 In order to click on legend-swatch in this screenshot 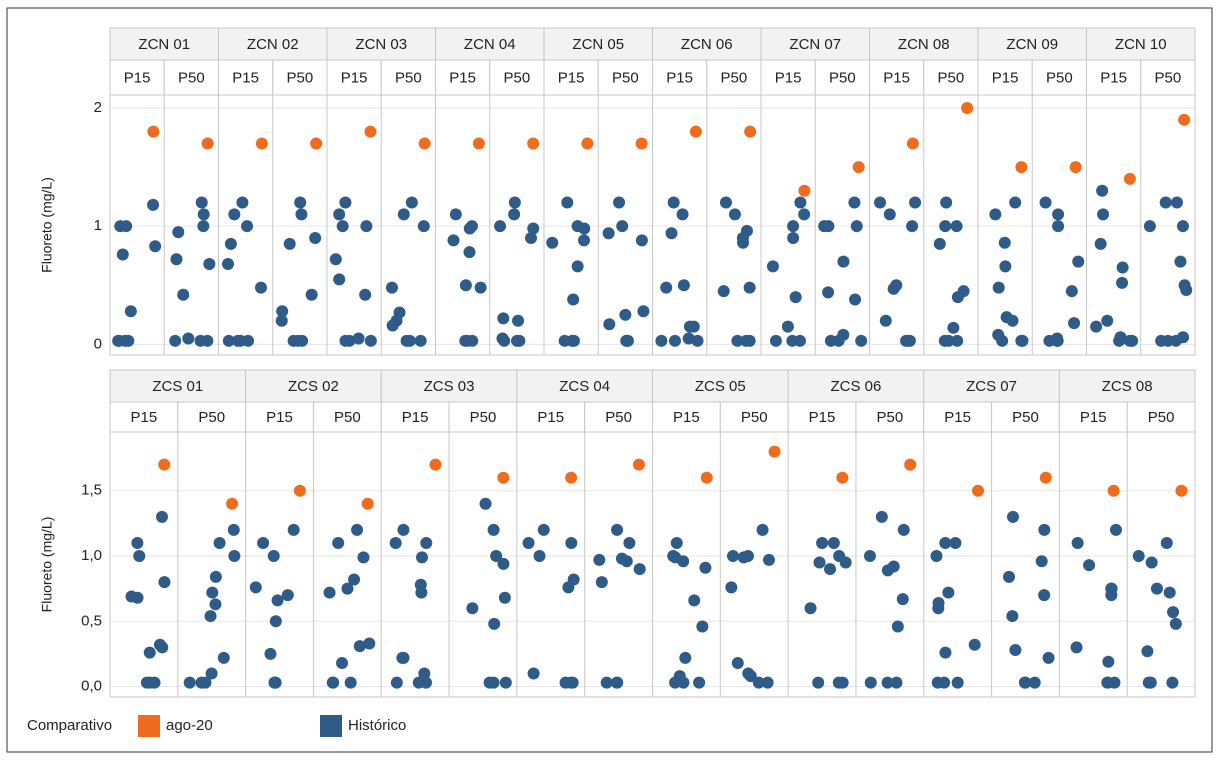, I will do `click(149, 726)`.